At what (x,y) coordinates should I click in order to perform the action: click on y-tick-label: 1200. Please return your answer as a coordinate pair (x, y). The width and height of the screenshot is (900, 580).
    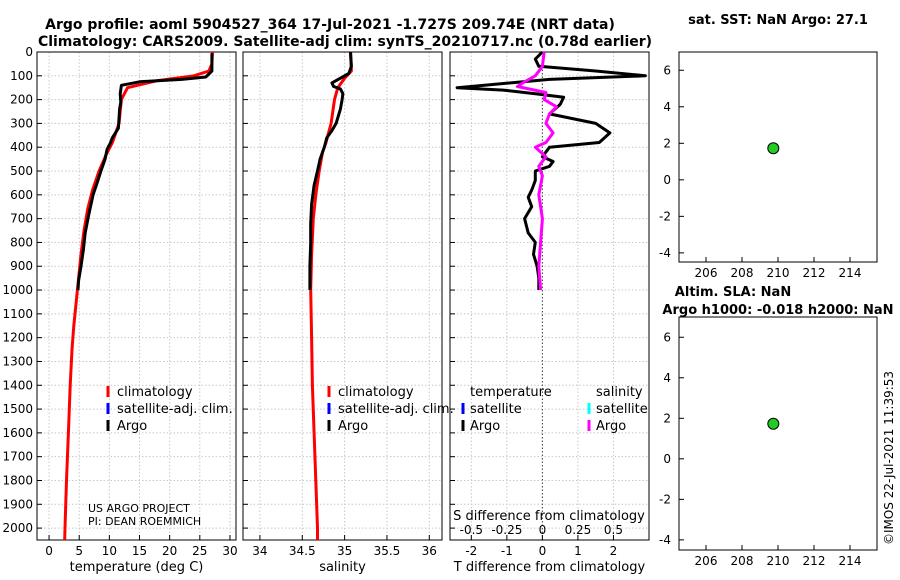
    Looking at the image, I should click on (17, 338).